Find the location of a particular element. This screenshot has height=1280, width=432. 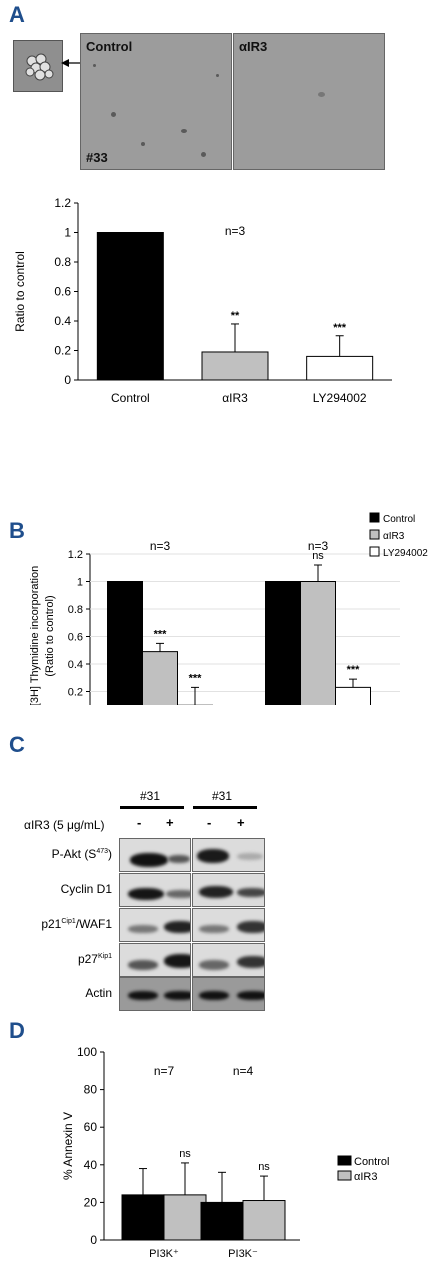

micrograph-clone-label: #33 is located at coordinates (97, 157).